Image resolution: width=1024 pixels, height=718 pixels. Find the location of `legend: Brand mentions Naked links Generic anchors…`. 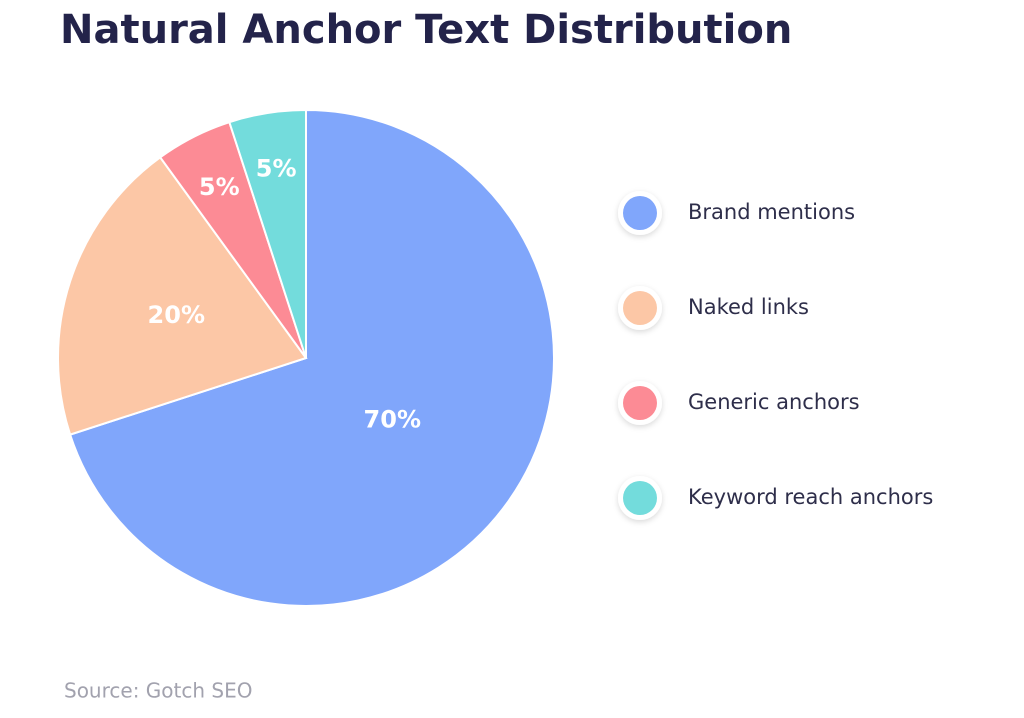

legend: Brand mentions Naked links Generic anchors… is located at coordinates (775, 355).